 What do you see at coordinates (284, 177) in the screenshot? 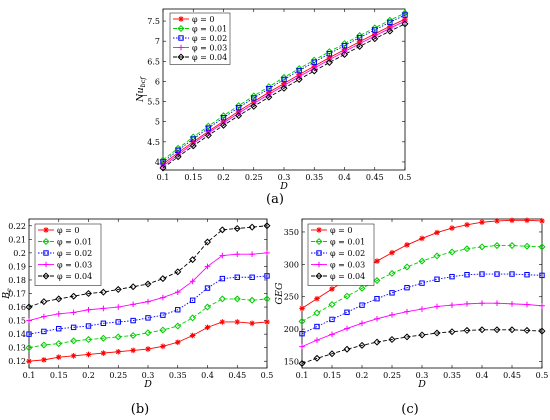
I see `x-tick-label: 0.3` at bounding box center [284, 177].